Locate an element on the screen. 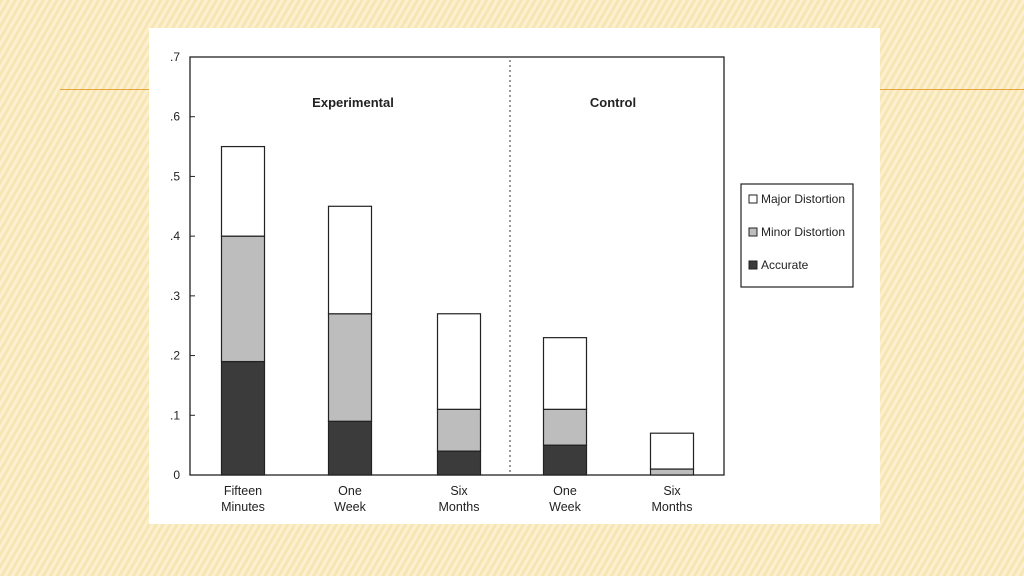 The height and width of the screenshot is (576, 1024). y-tick-label: .6 is located at coordinates (175, 117).